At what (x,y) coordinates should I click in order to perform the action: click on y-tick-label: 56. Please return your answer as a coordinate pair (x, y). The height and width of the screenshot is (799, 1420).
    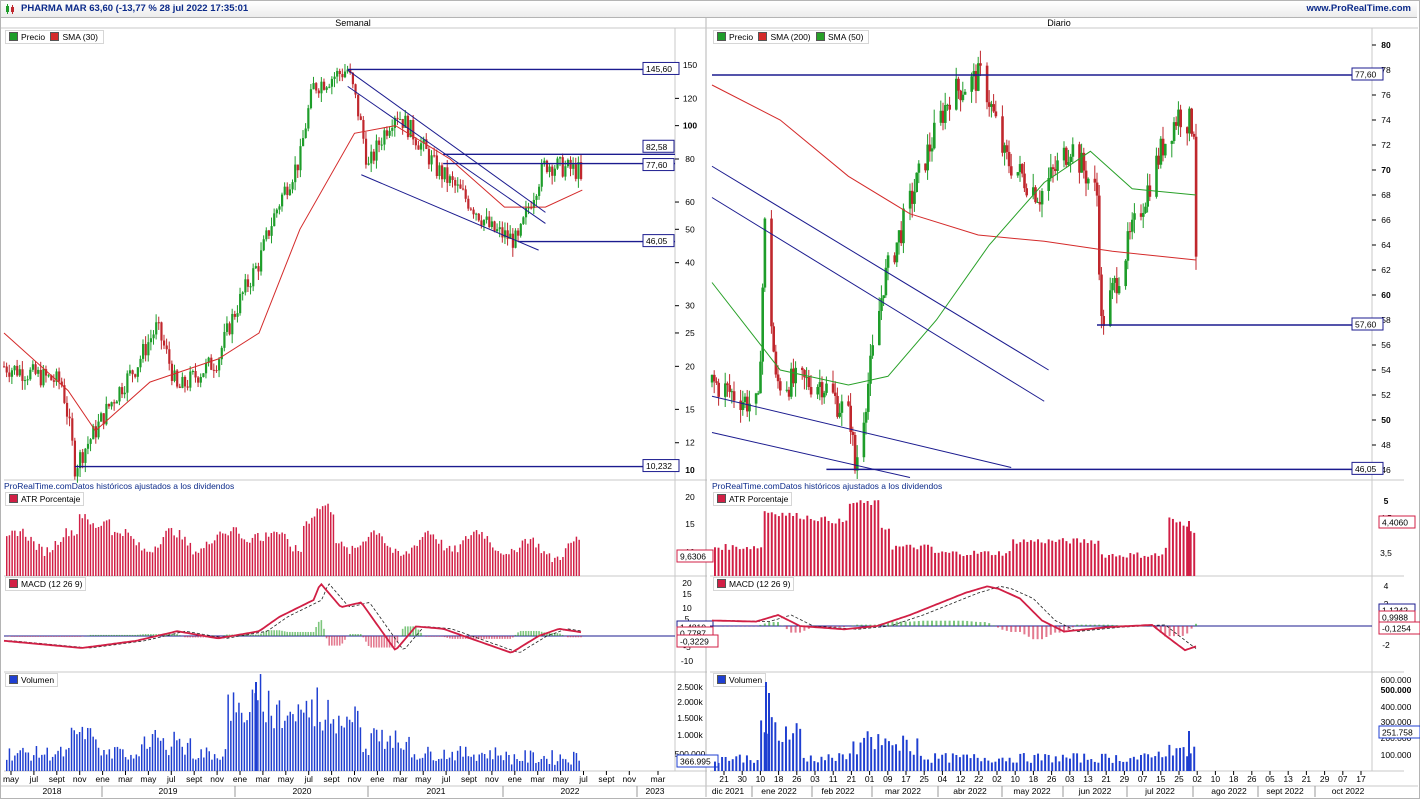
    Looking at the image, I should click on (1386, 345).